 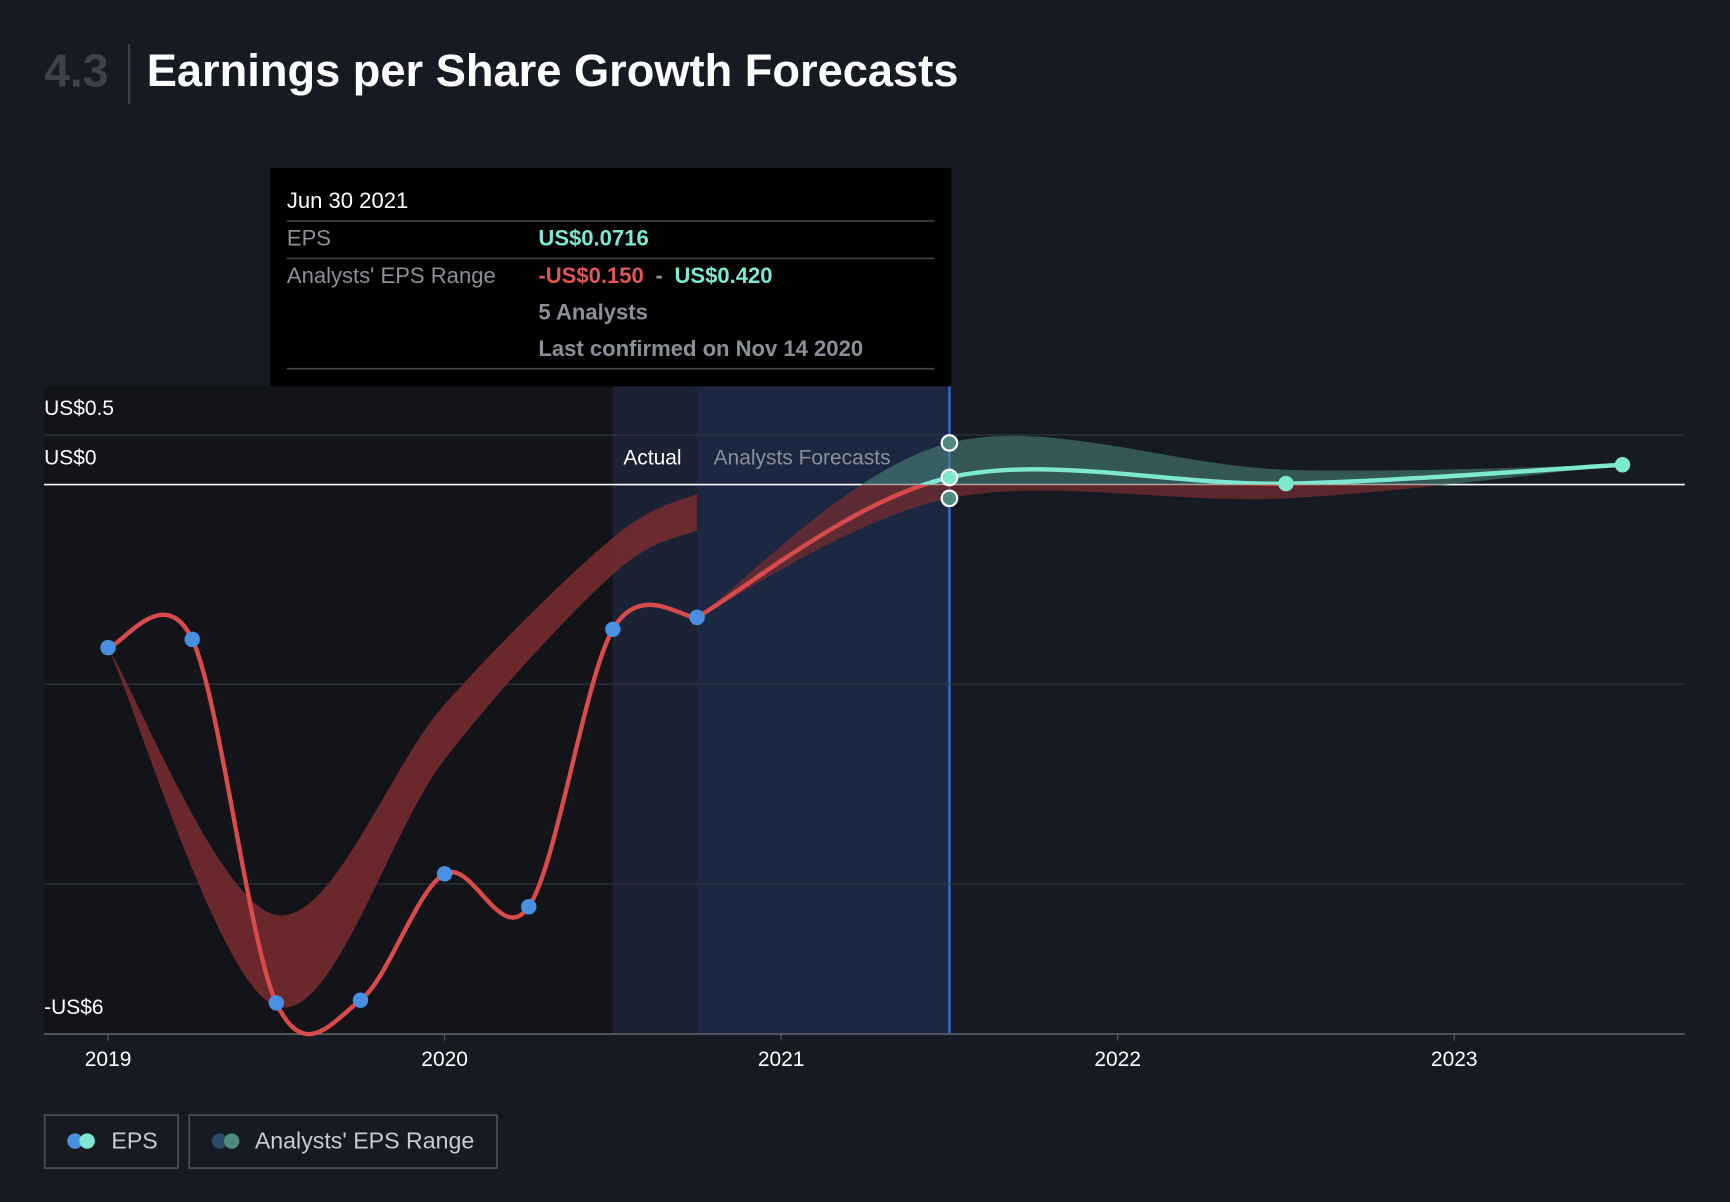 What do you see at coordinates (1117, 1059) in the screenshot?
I see `x-tick-label: 2022` at bounding box center [1117, 1059].